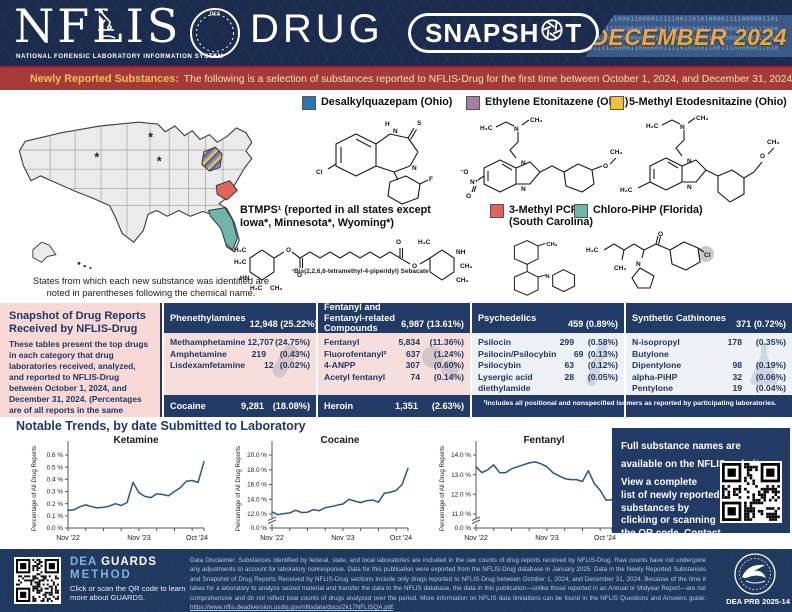 The height and width of the screenshot is (612, 792). What do you see at coordinates (159, 161) in the screenshot?
I see `asterisk-iowa: *` at bounding box center [159, 161].